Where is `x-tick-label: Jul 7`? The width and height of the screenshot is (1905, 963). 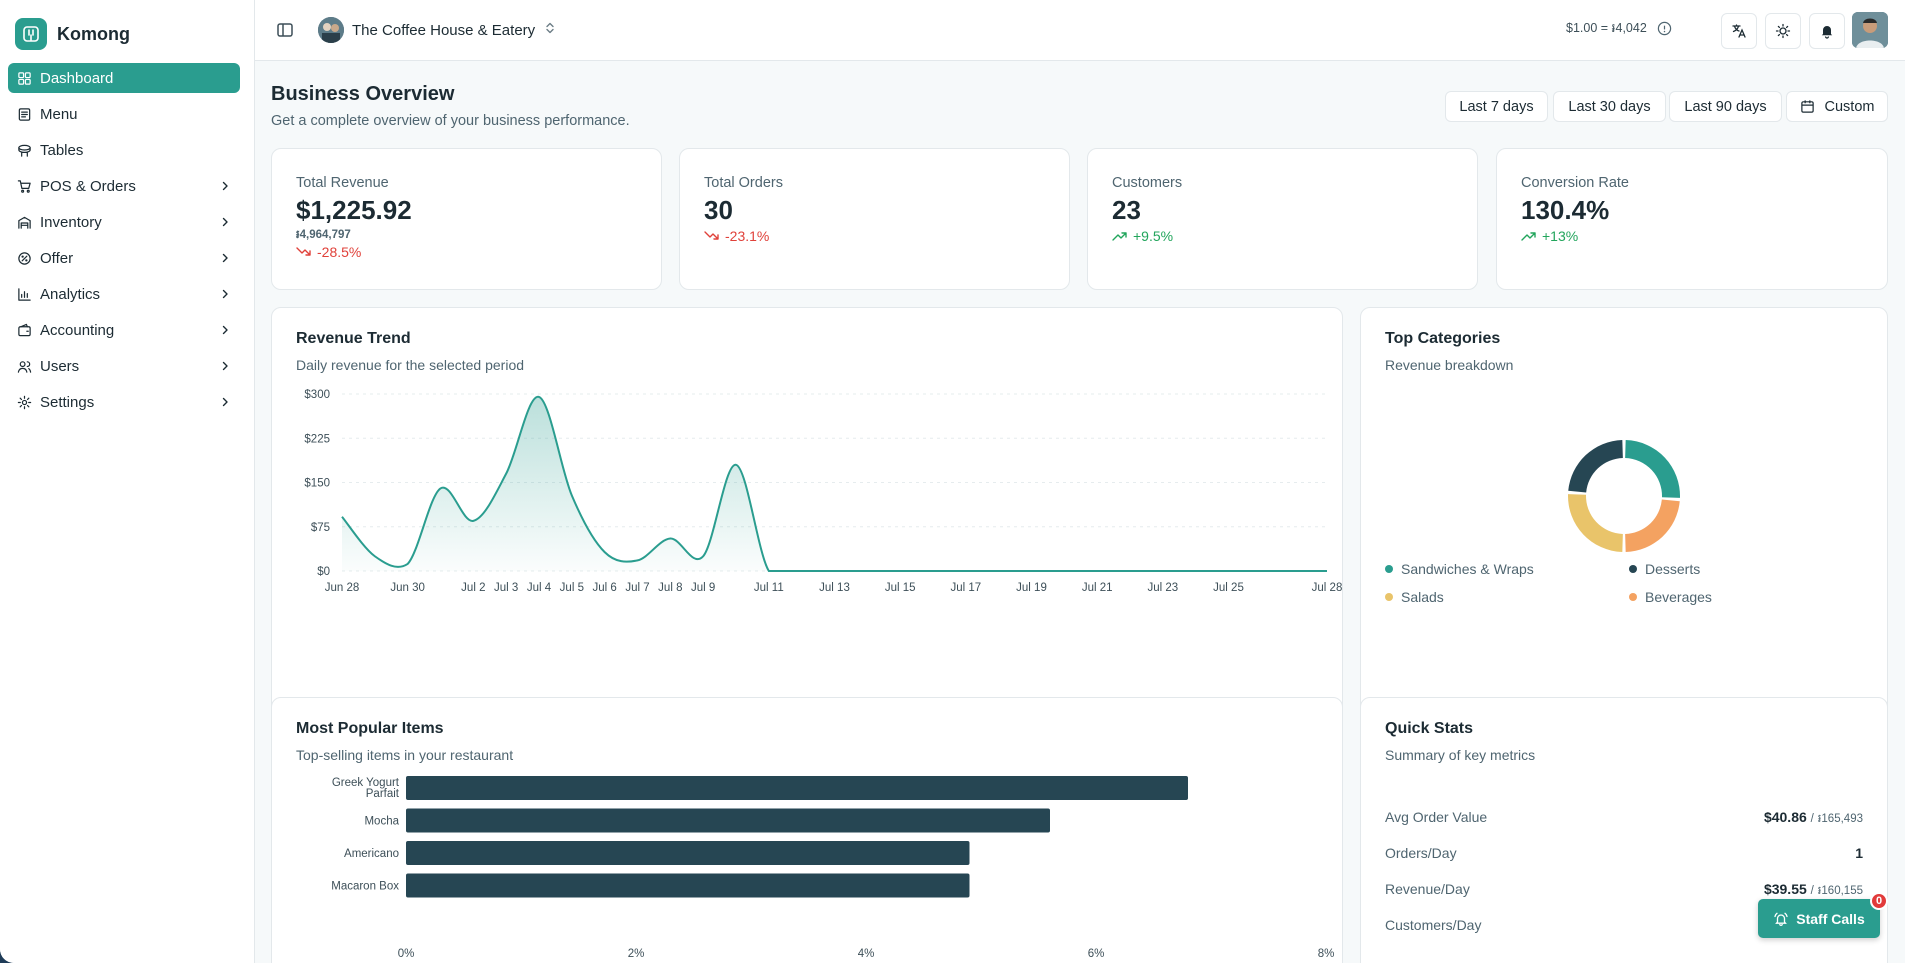
x-tick-label: Jul 7 is located at coordinates (637, 588).